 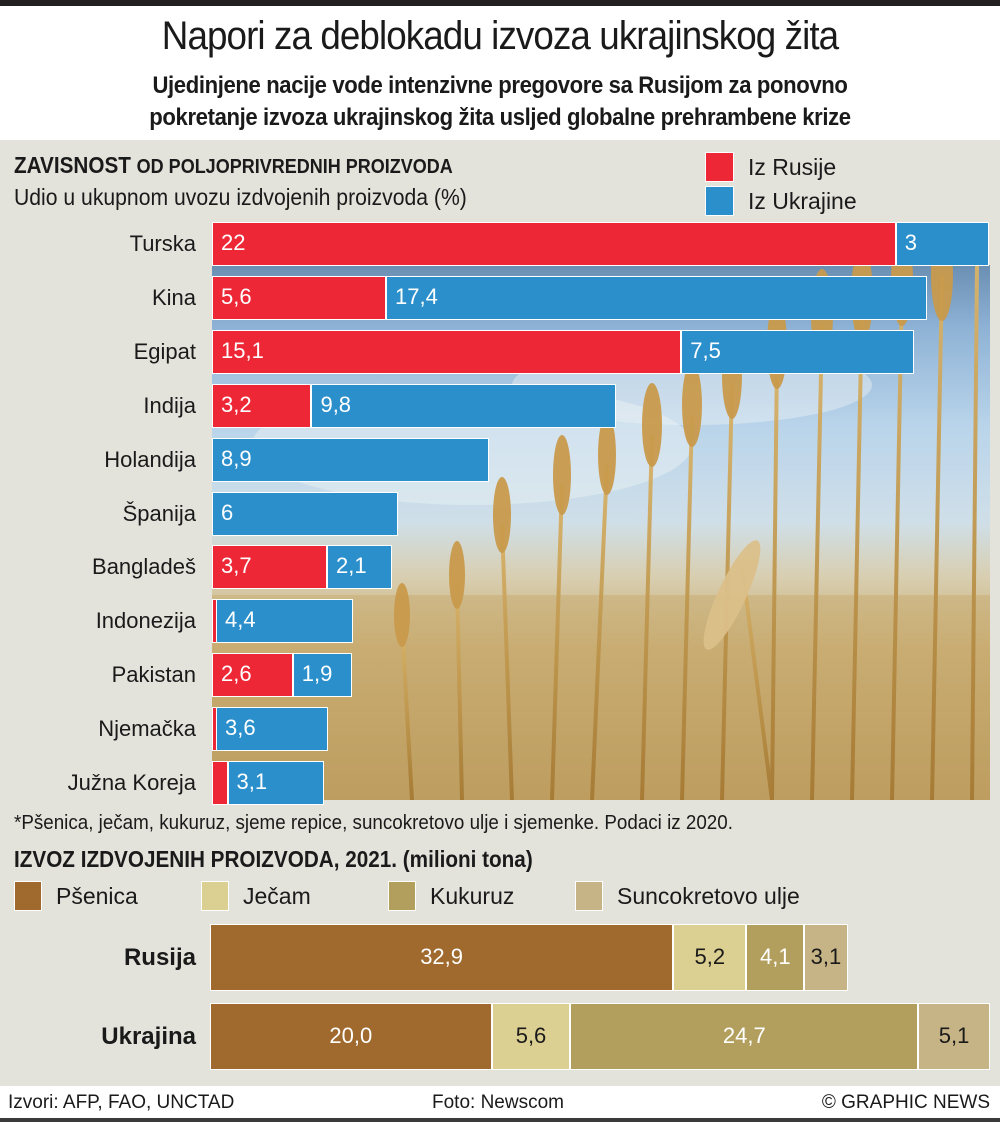 What do you see at coordinates (294, 167) in the screenshot?
I see `dependency-title-rest: OD POLJOPRIVREDNIH PROIZVODA` at bounding box center [294, 167].